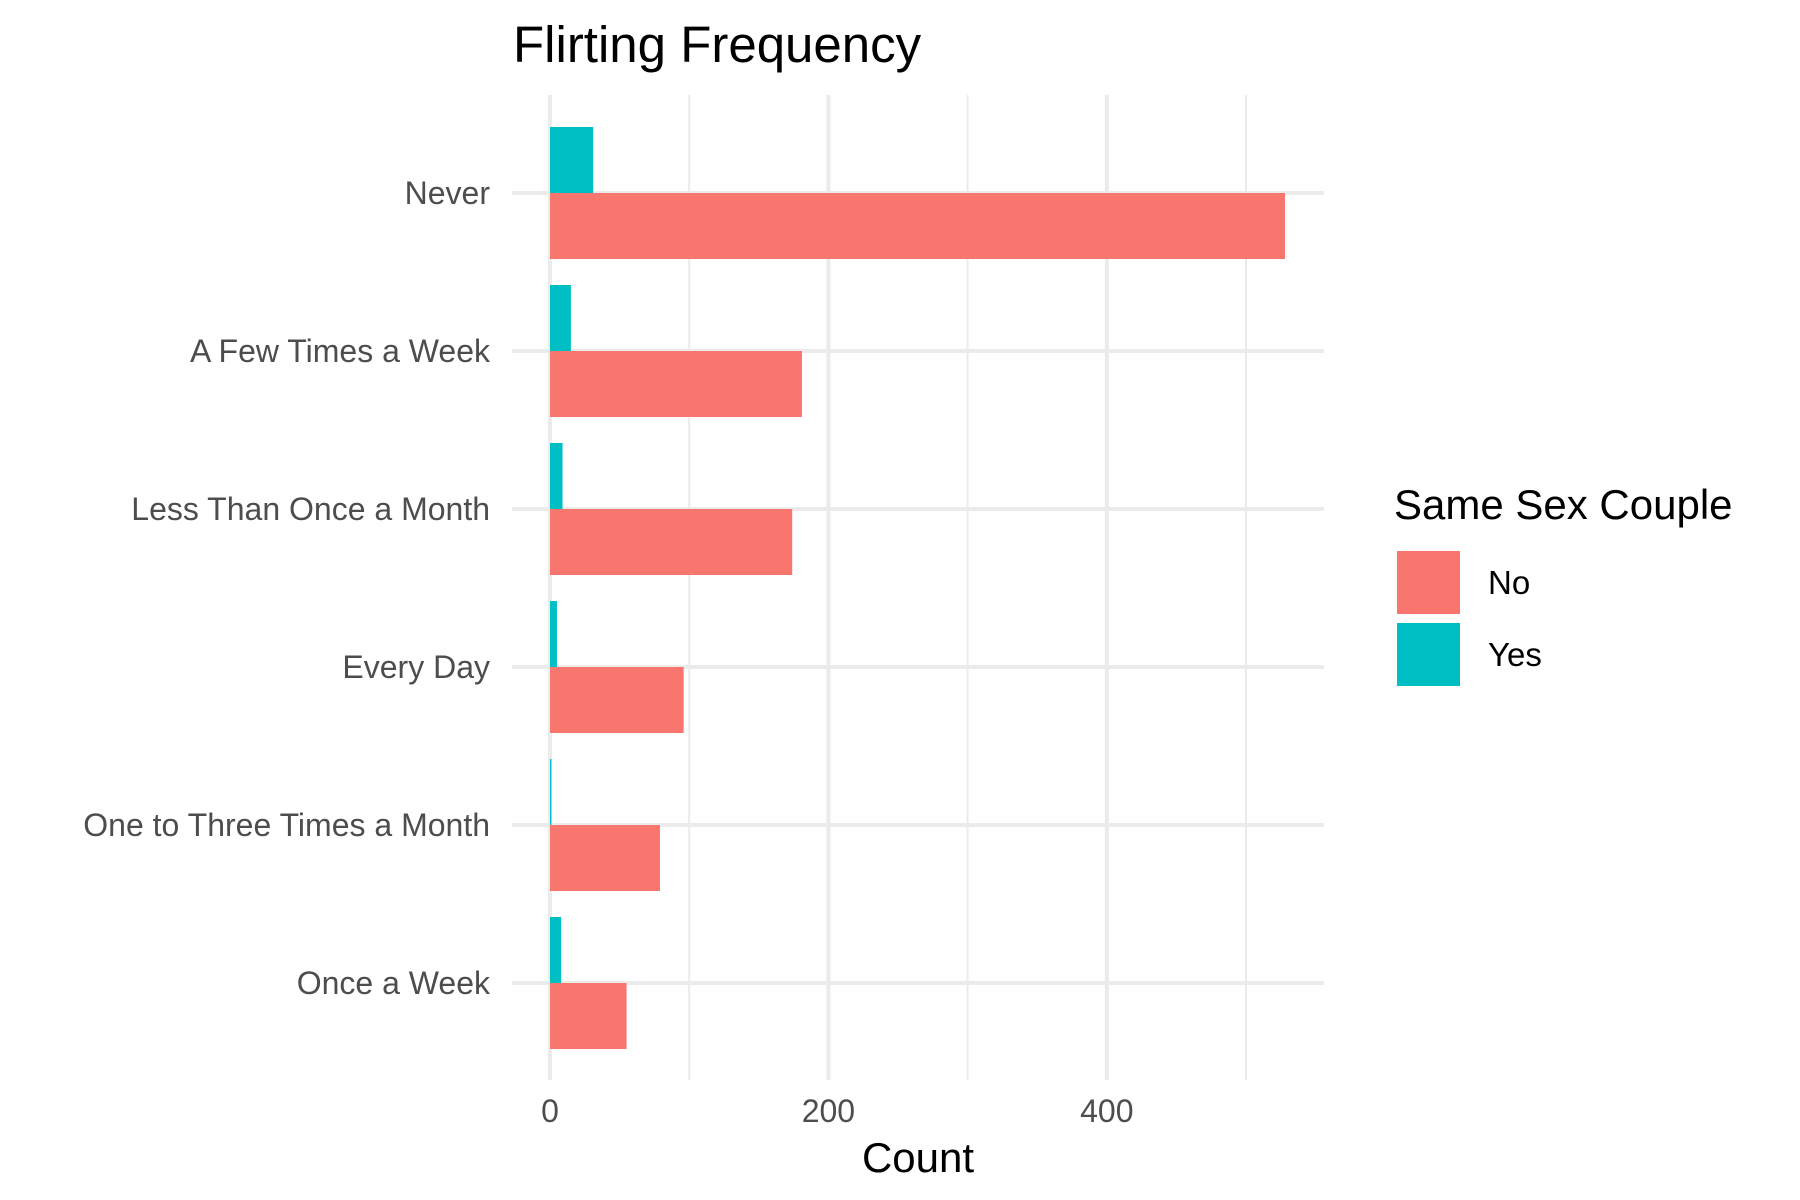 This screenshot has width=1800, height=1200. I want to click on x-tick-label: 200, so click(828, 1111).